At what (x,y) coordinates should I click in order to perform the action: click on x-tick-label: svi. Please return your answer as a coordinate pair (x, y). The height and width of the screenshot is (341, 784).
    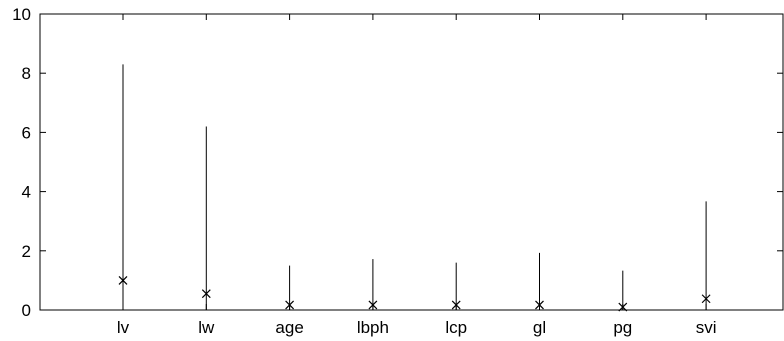
    Looking at the image, I should click on (706, 327).